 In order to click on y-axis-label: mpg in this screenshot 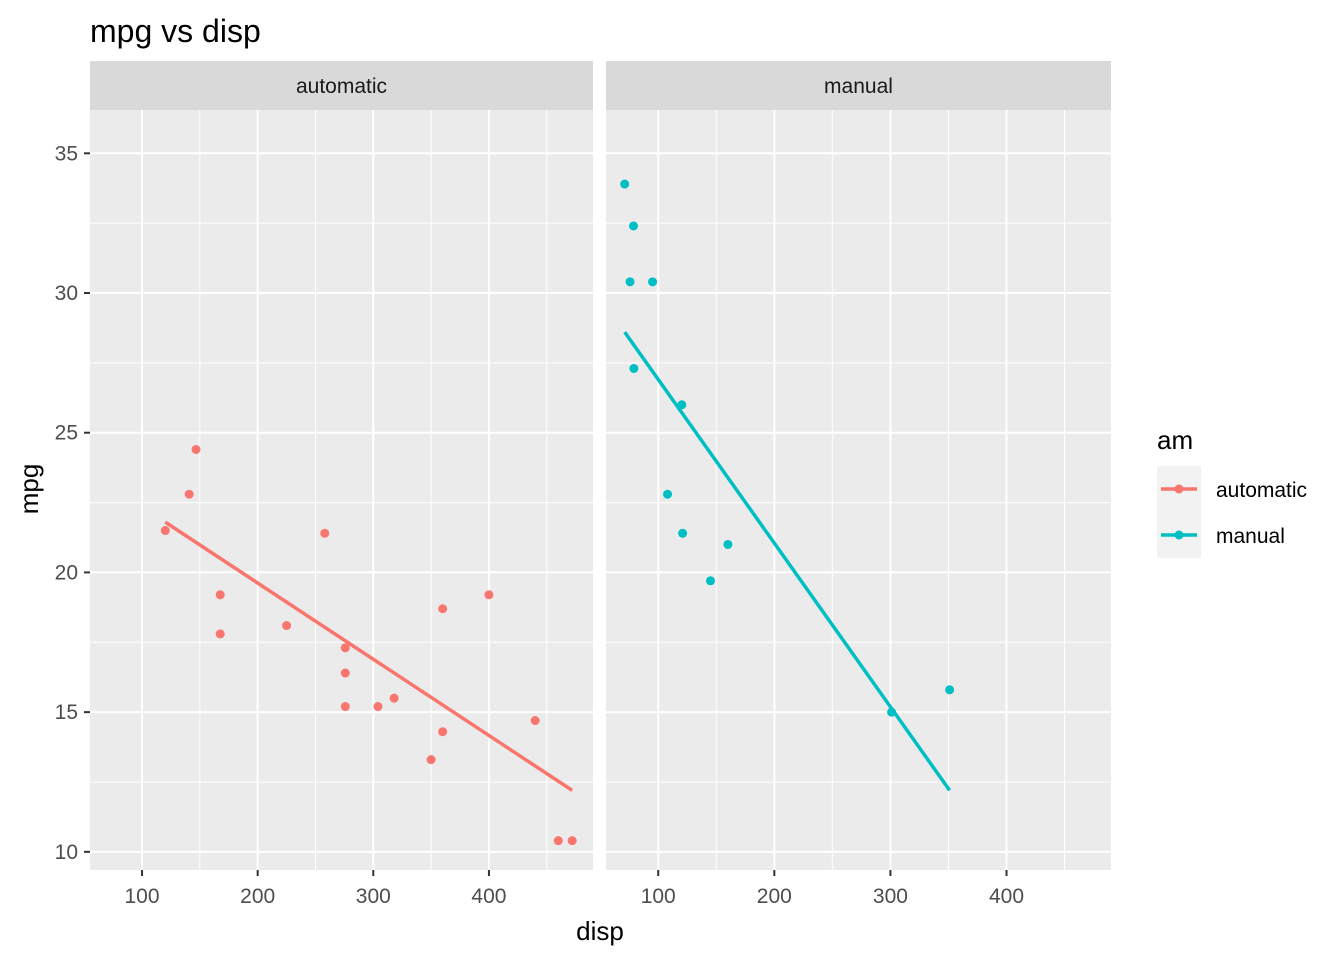, I will do `click(29, 489)`.